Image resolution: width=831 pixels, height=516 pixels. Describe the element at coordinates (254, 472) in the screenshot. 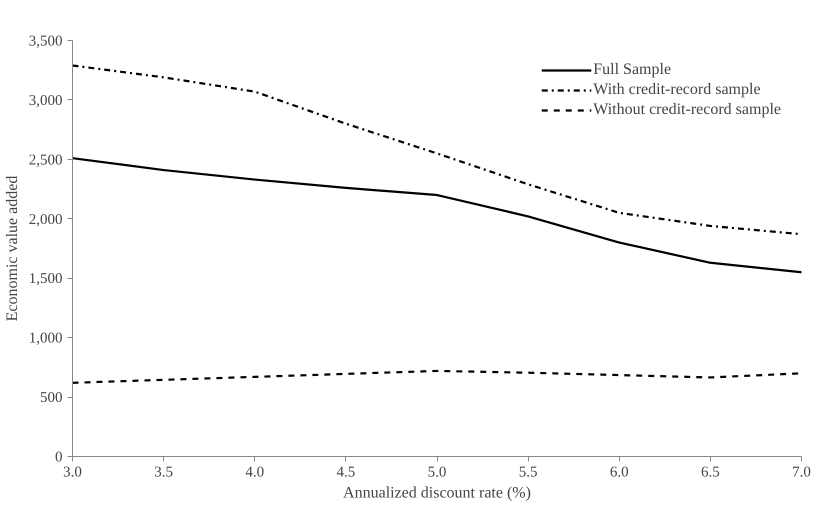

I see `x-tick-label: 4.0` at that location.